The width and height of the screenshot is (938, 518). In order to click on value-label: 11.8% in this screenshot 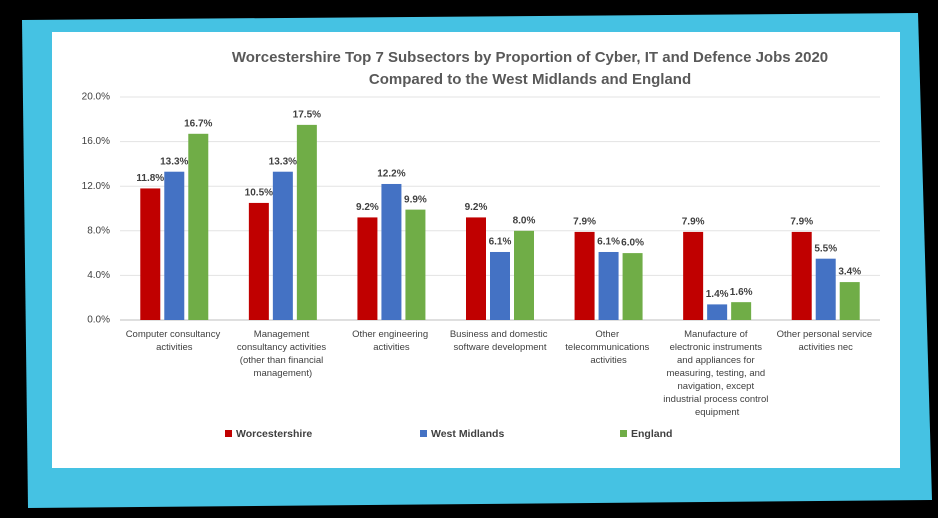, I will do `click(150, 178)`.